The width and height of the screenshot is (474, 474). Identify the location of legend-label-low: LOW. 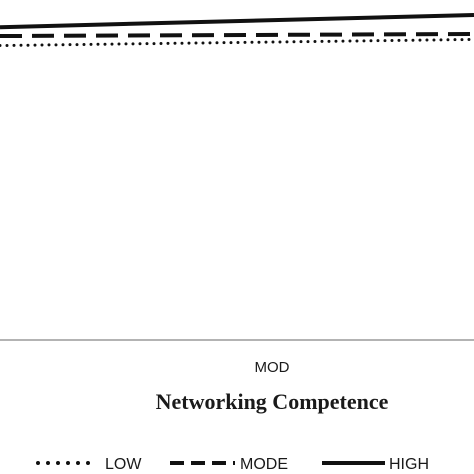
(123, 464).